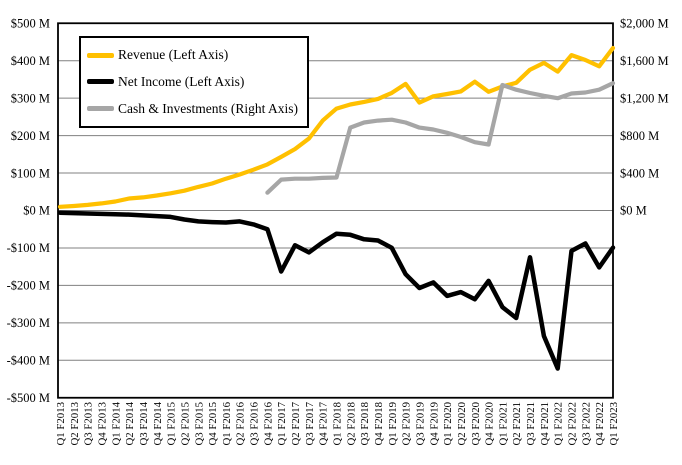 This screenshot has height=465, width=682. What do you see at coordinates (30, 173) in the screenshot?
I see `y-axis-label-left: $100 M` at bounding box center [30, 173].